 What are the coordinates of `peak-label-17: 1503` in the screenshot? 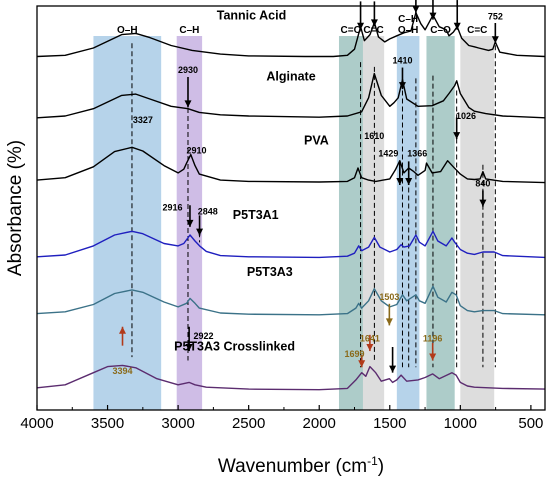 It's located at (389, 297).